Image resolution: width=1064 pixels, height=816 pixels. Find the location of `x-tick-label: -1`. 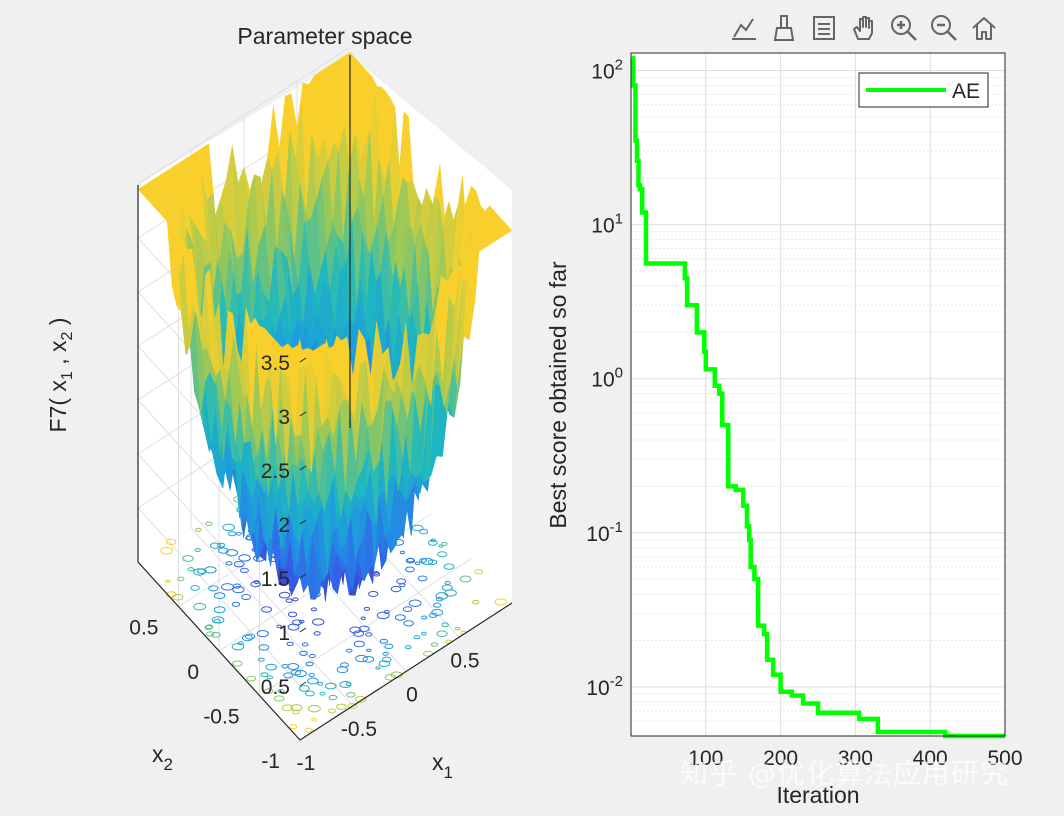

x-tick-label: -1 is located at coordinates (306, 763).